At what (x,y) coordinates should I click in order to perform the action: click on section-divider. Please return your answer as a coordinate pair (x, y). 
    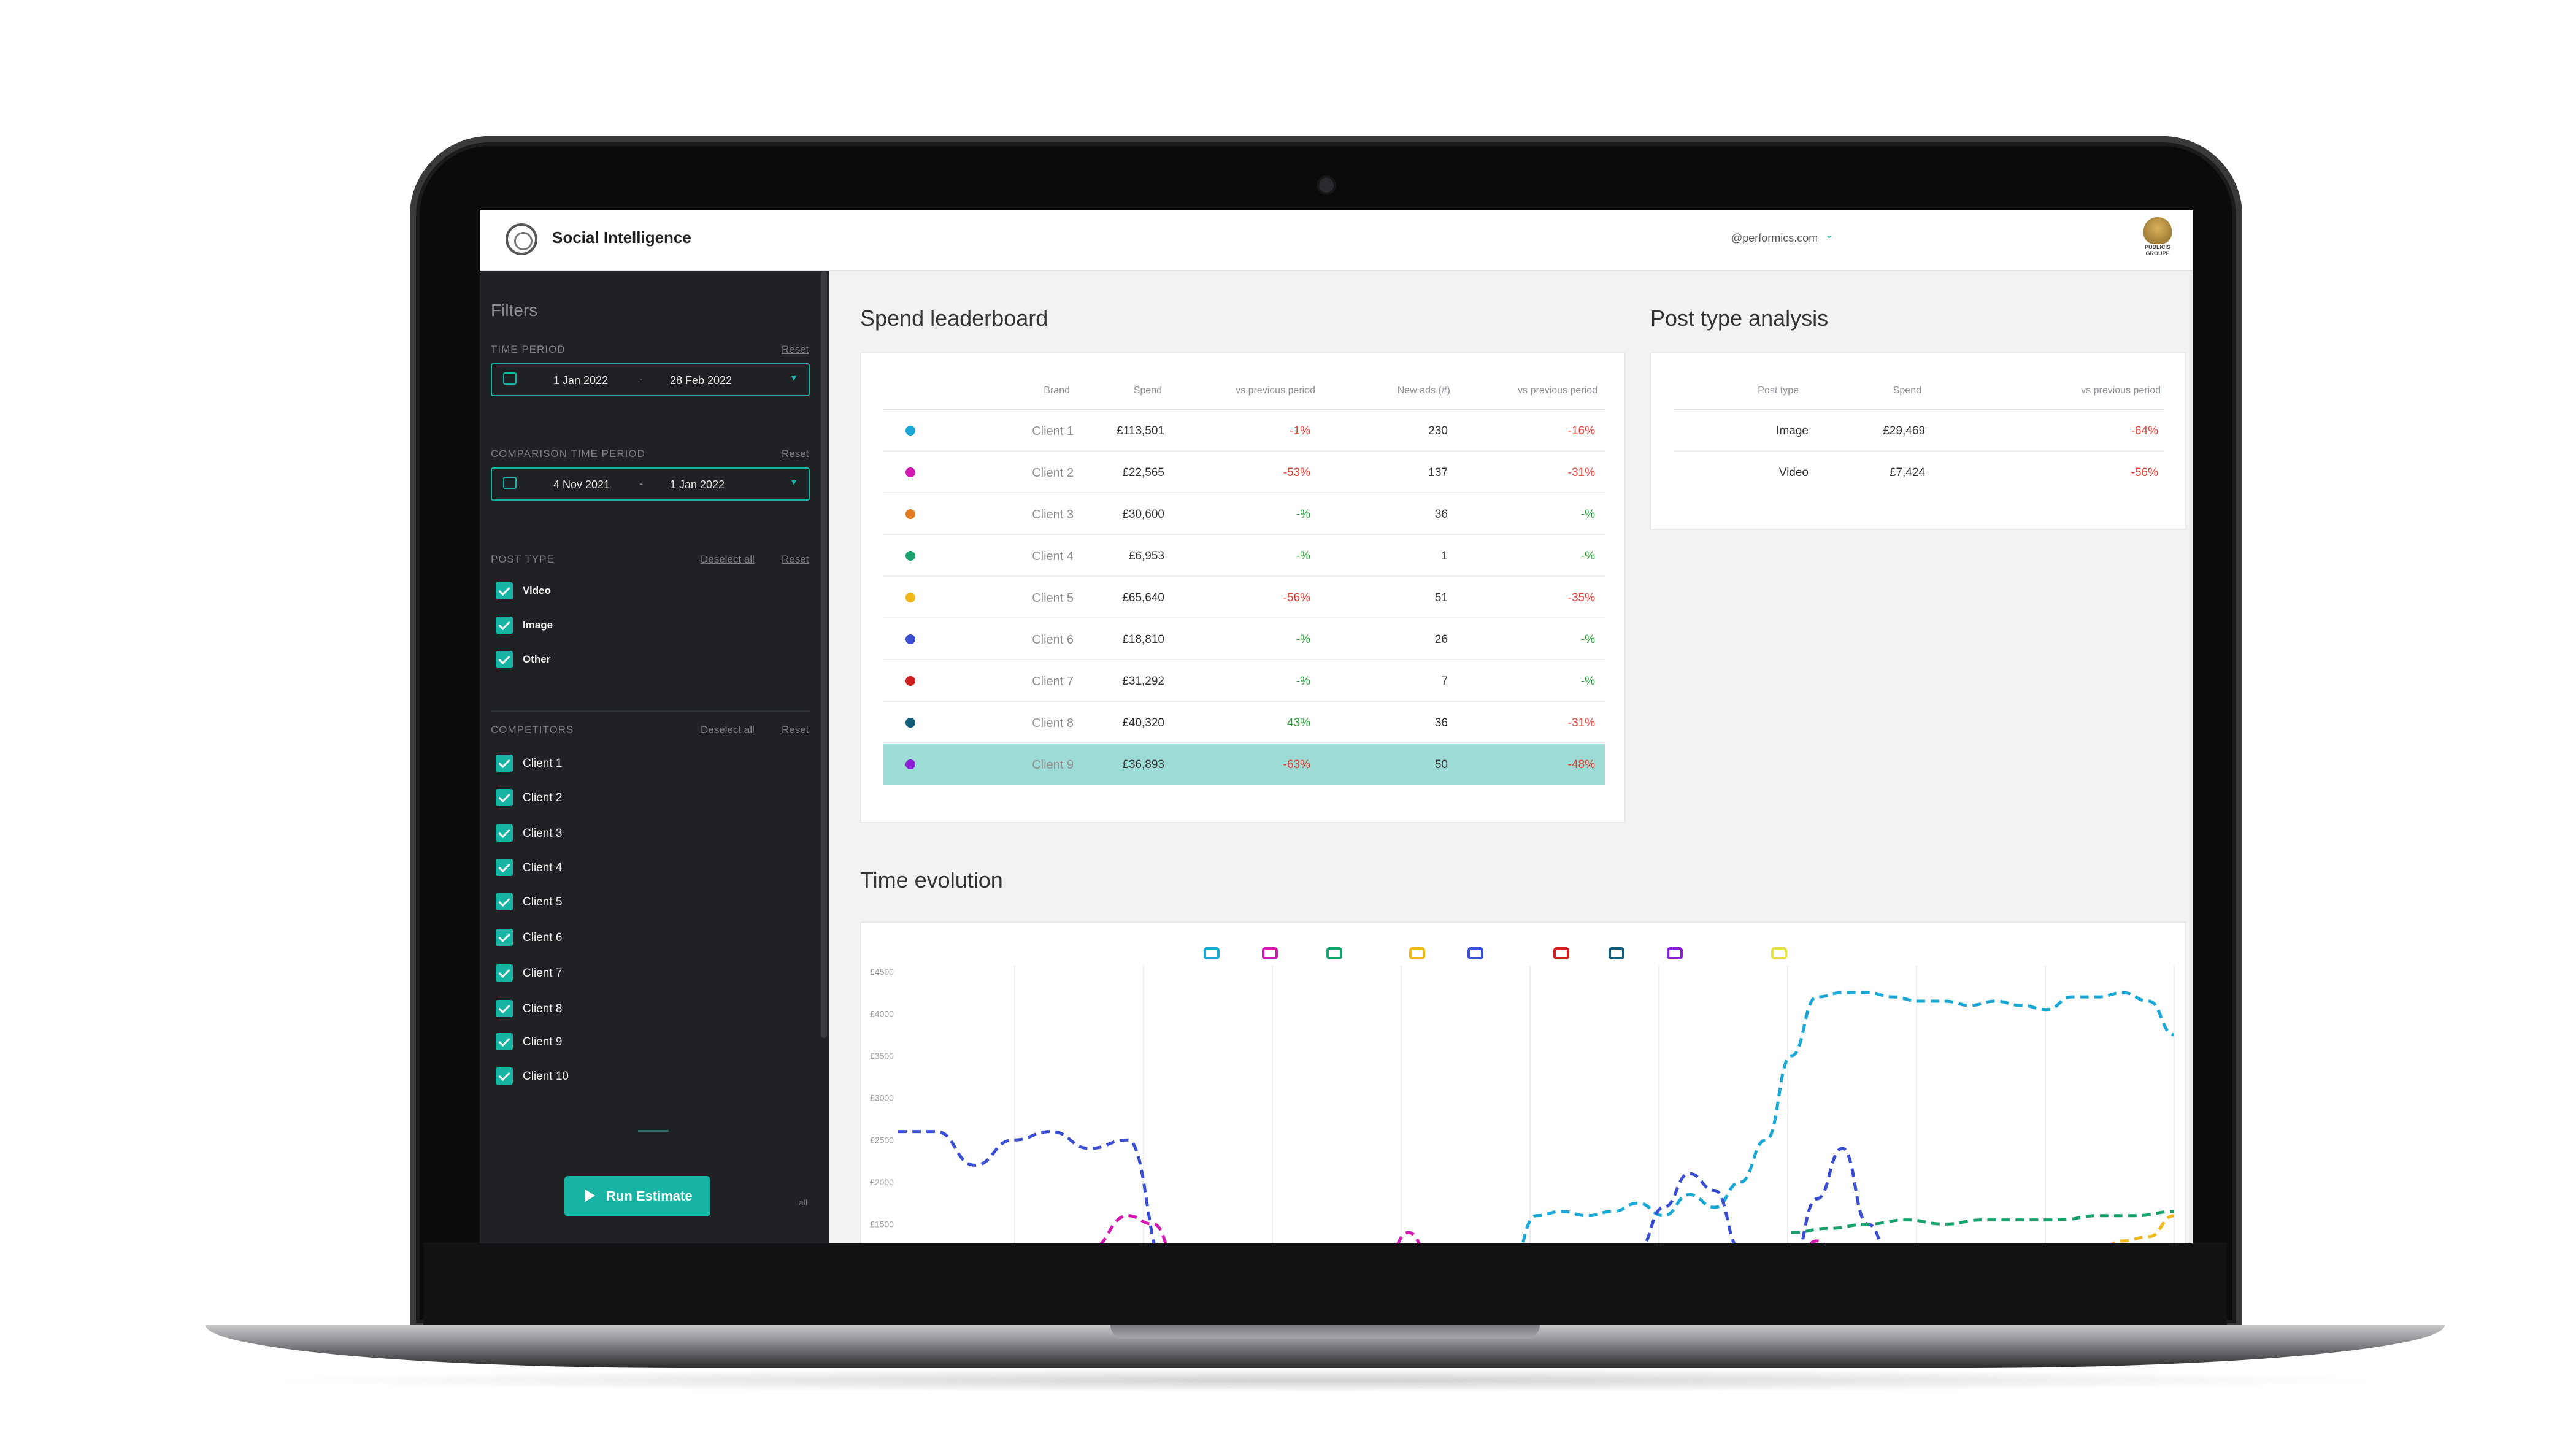
    Looking at the image, I should click on (651, 711).